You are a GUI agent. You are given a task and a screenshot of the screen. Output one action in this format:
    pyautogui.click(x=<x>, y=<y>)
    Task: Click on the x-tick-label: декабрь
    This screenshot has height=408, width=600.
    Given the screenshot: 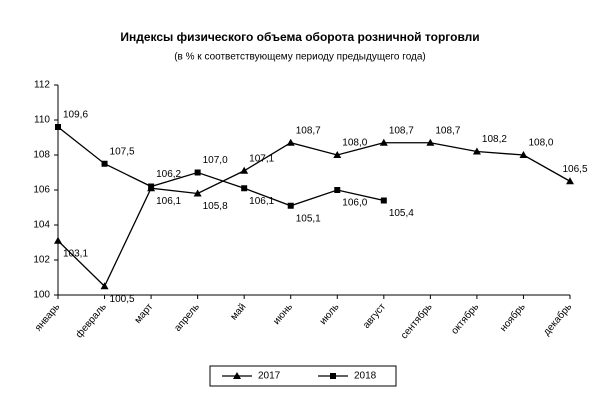 What is the action you would take?
    pyautogui.click(x=558, y=319)
    